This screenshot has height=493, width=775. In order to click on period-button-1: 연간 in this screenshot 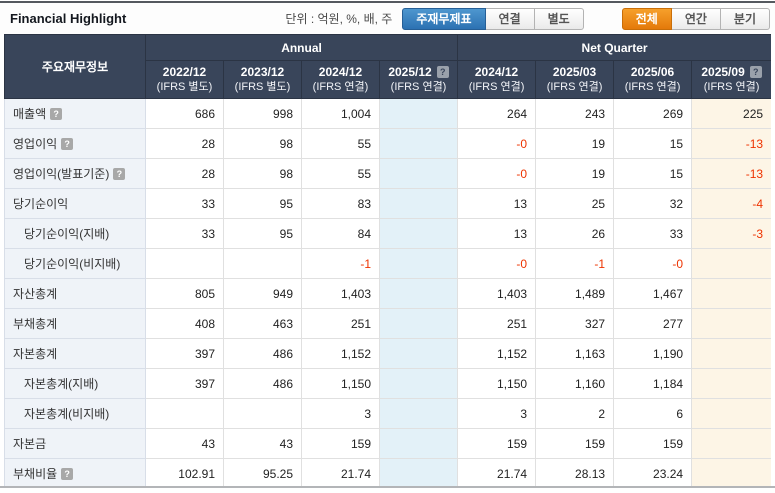, I will do `click(695, 18)`.